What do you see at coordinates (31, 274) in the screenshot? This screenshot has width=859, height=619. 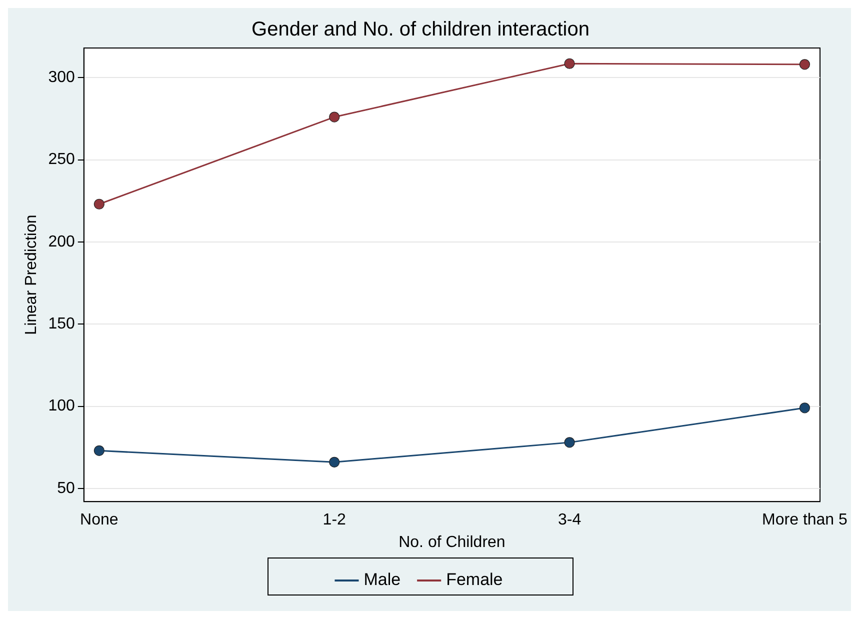 I see `y-axis-title: Linear Prediction` at bounding box center [31, 274].